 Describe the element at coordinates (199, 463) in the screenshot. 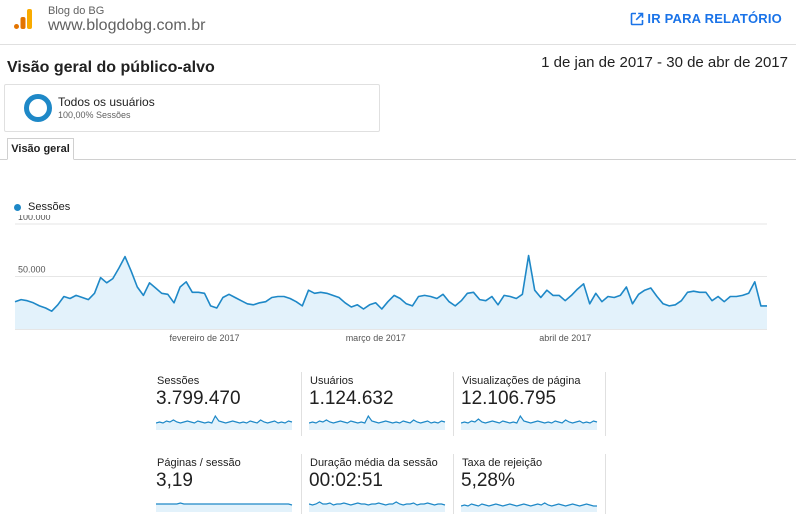

I see `metric-label: Páginas / sessão` at that location.